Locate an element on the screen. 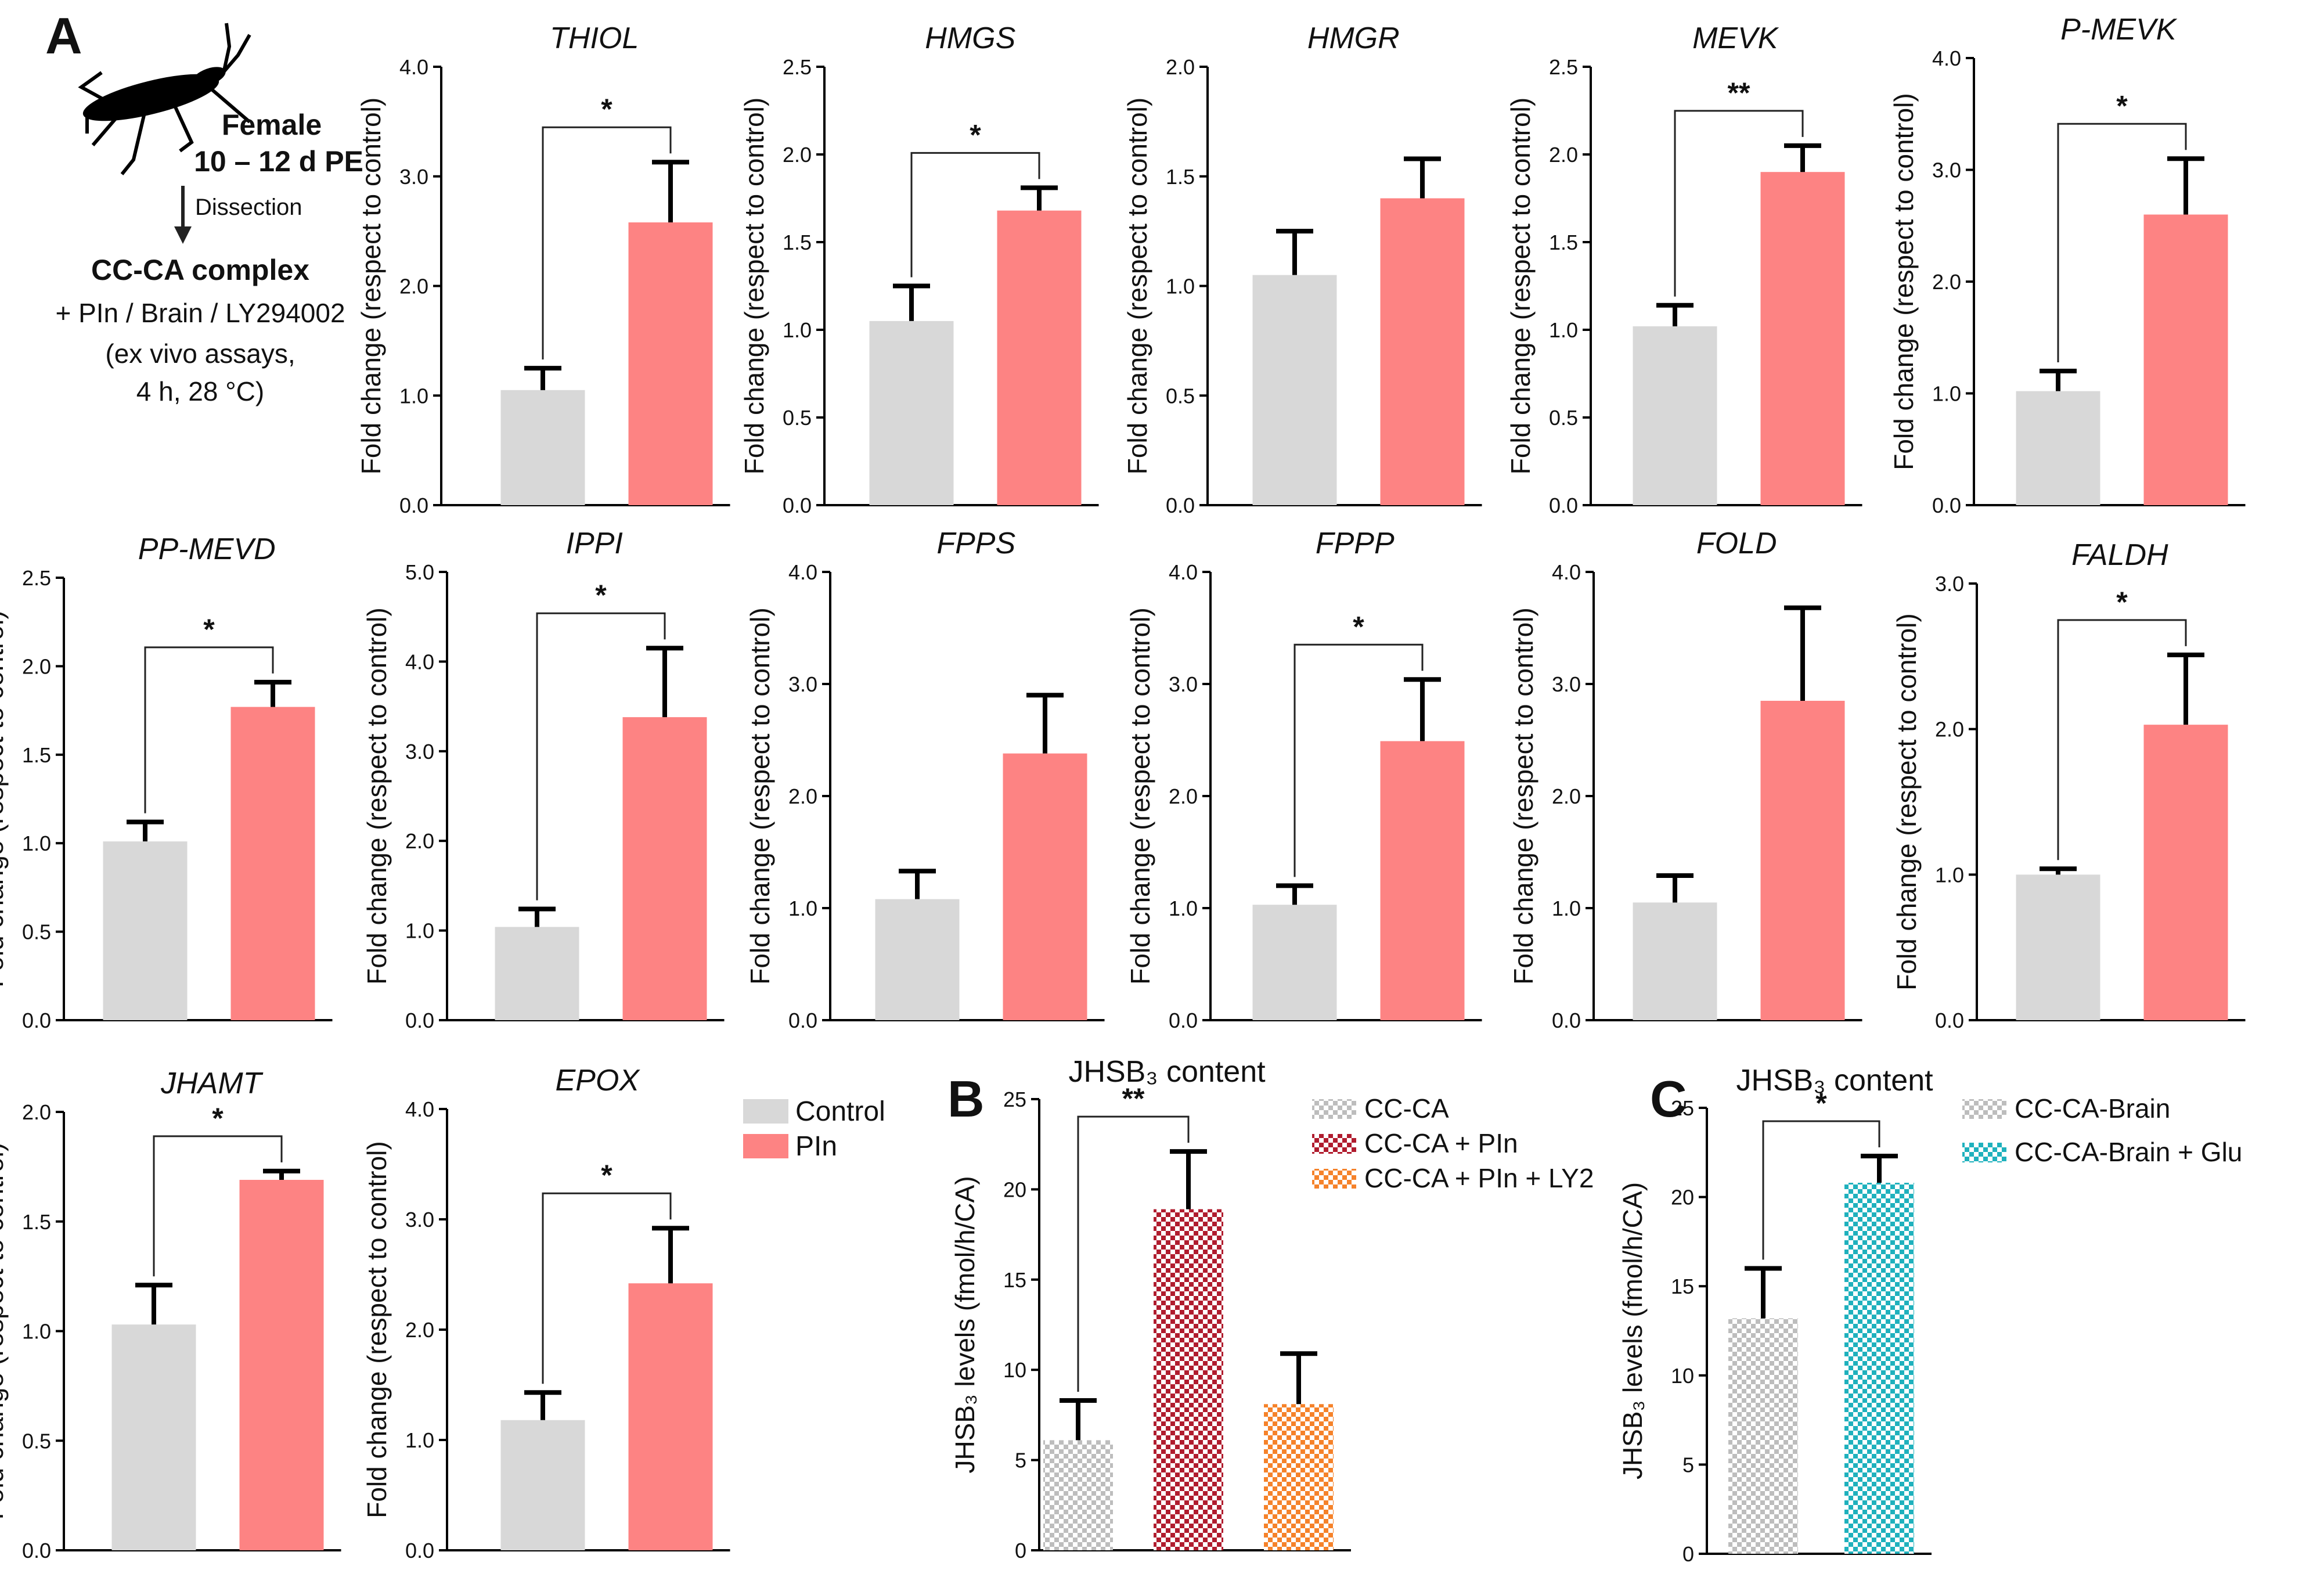  y-tick-label: 5 is located at coordinates (1020, 1461).